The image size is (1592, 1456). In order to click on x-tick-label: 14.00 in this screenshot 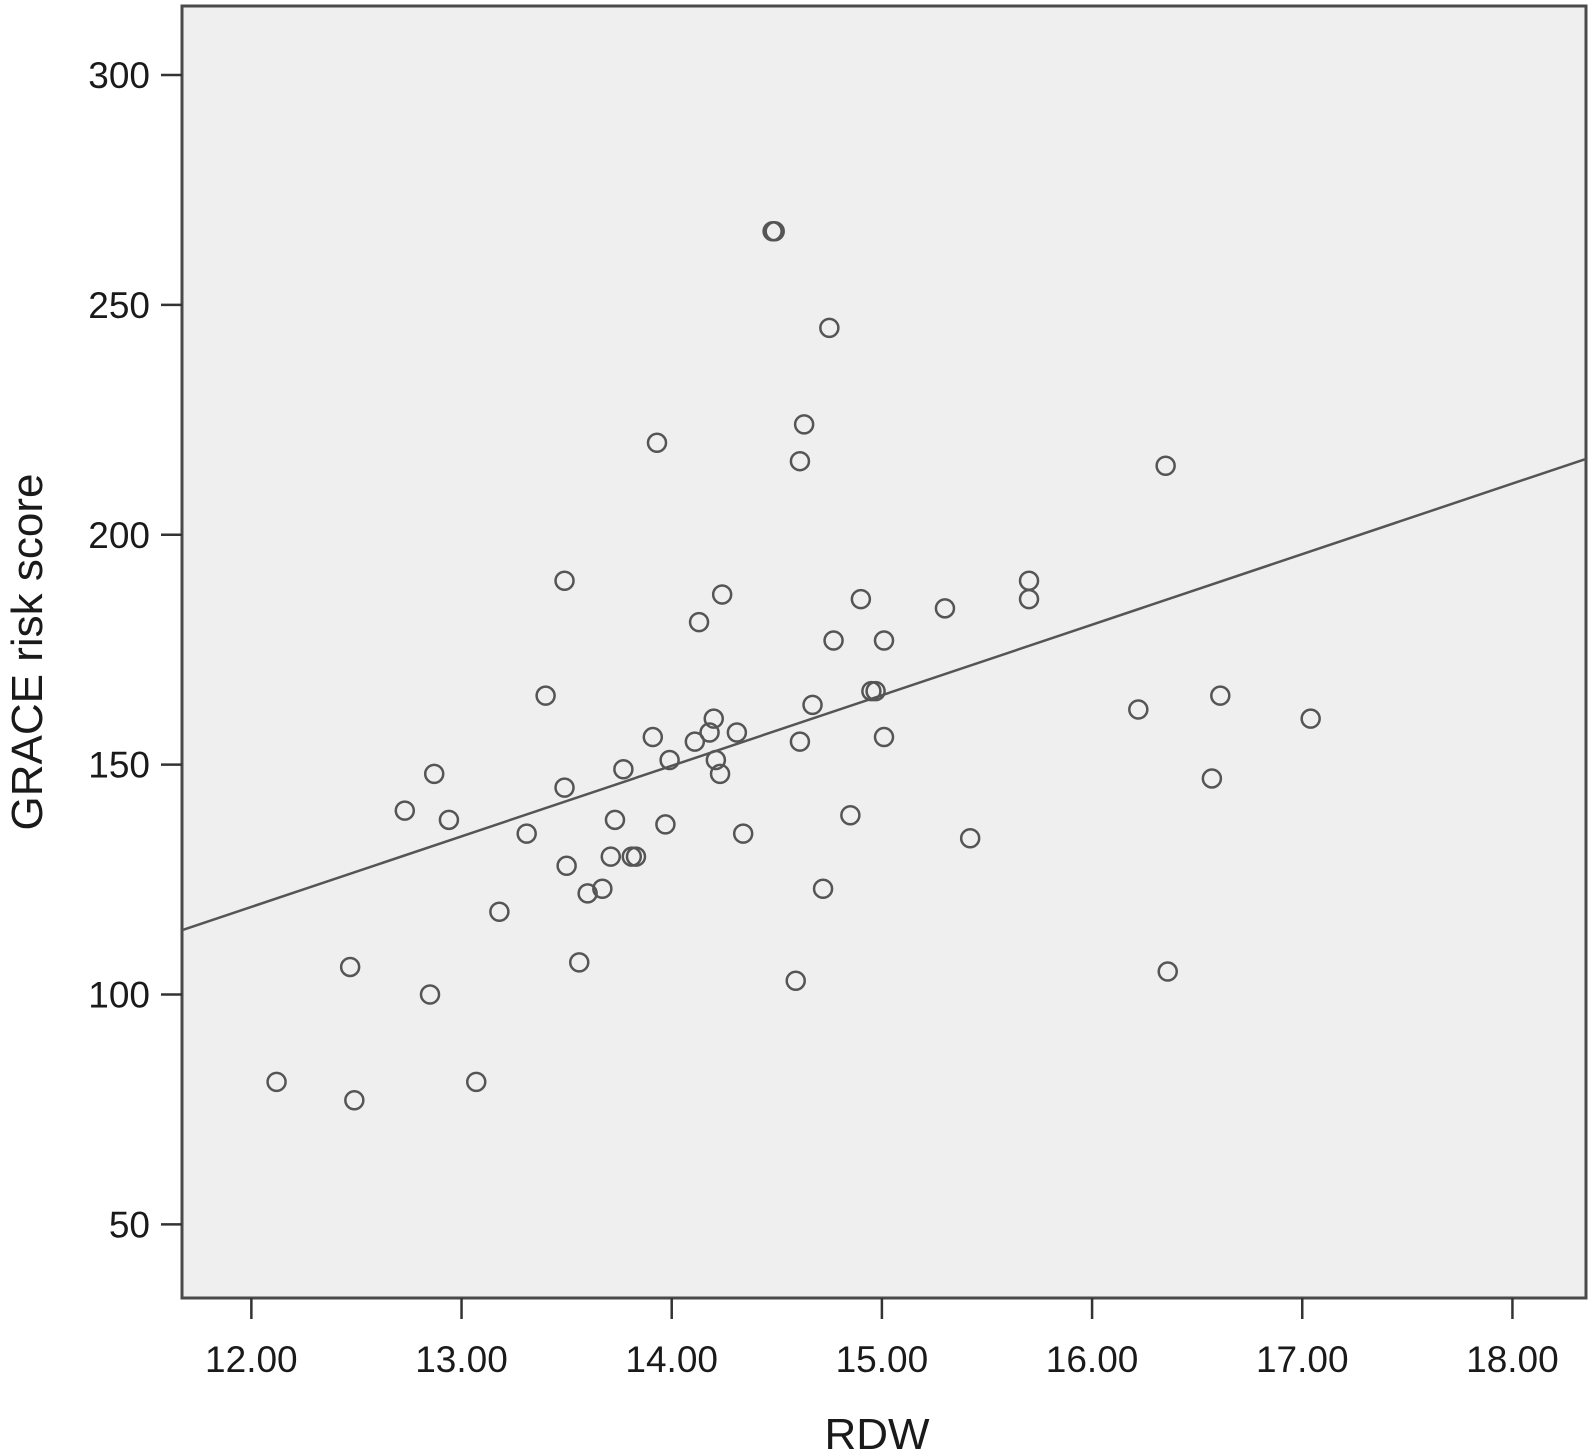, I will do `click(671, 1359)`.